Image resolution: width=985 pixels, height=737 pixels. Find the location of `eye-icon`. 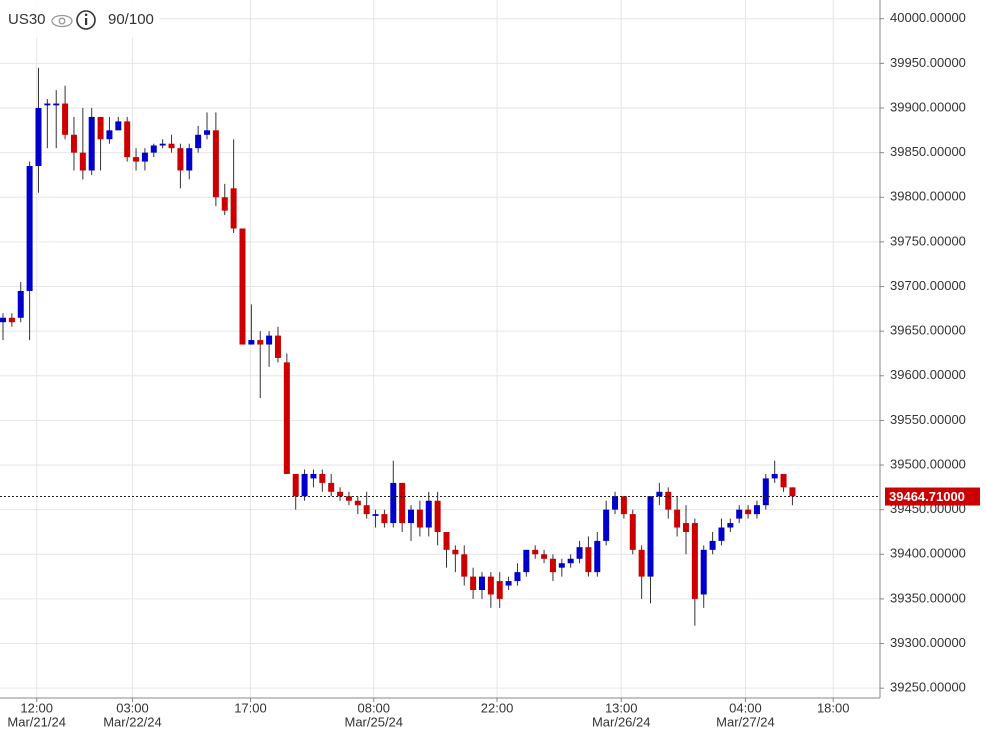

eye-icon is located at coordinates (62, 21).